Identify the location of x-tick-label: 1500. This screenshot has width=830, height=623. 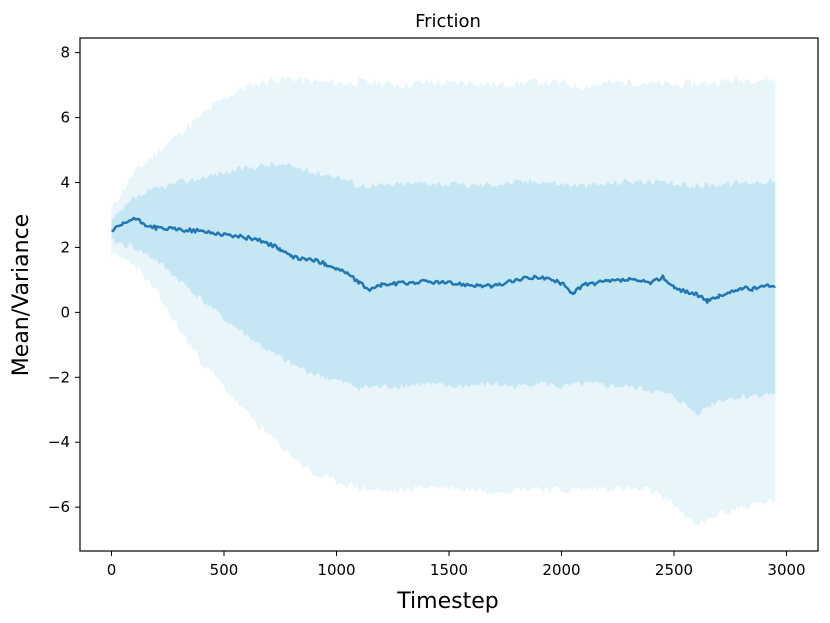
(449, 570).